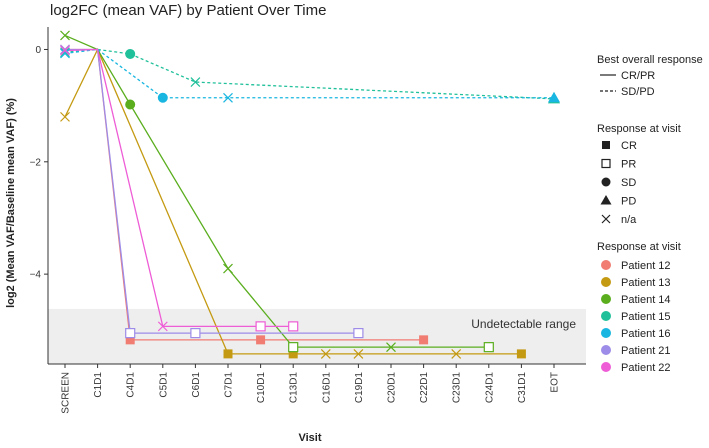 The image size is (709, 448). I want to click on x-tick-label: C20D1, so click(392, 388).